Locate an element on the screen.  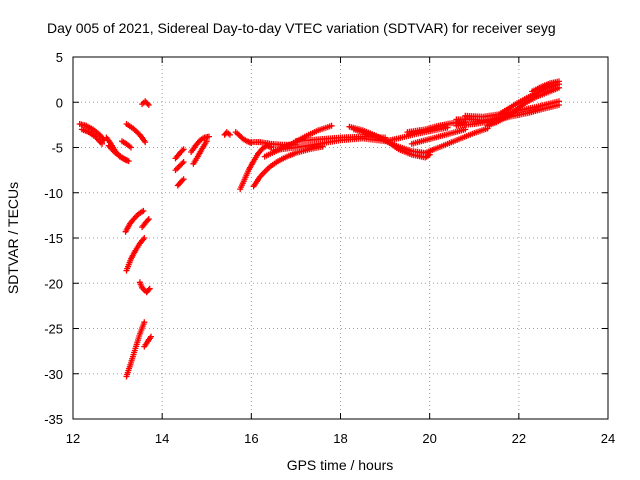
series-arc-a is located at coordinates (92, 132).